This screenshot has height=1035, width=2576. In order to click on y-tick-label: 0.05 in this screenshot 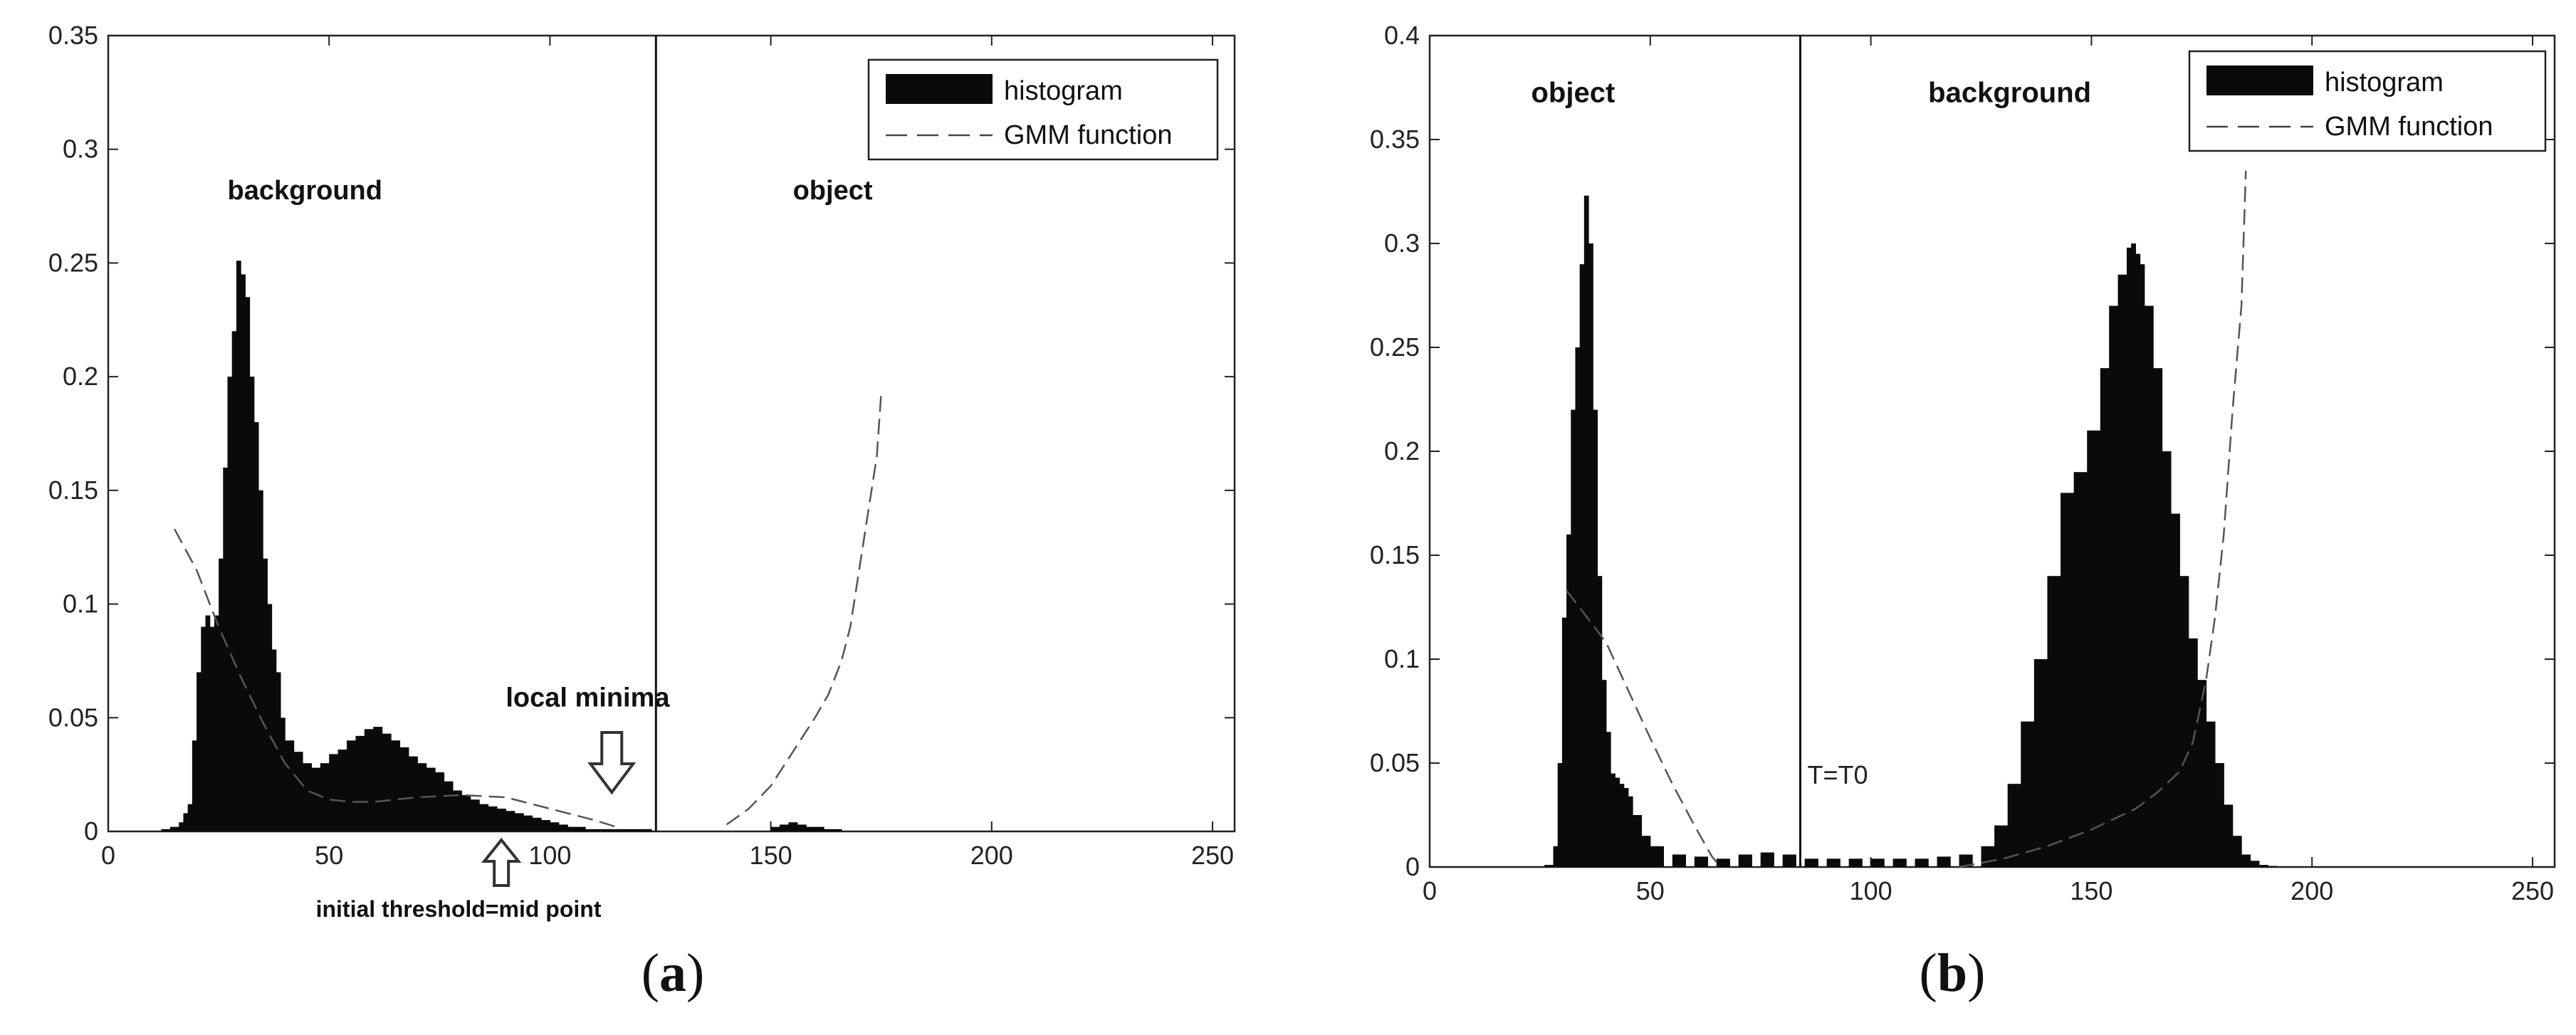, I will do `click(1395, 762)`.